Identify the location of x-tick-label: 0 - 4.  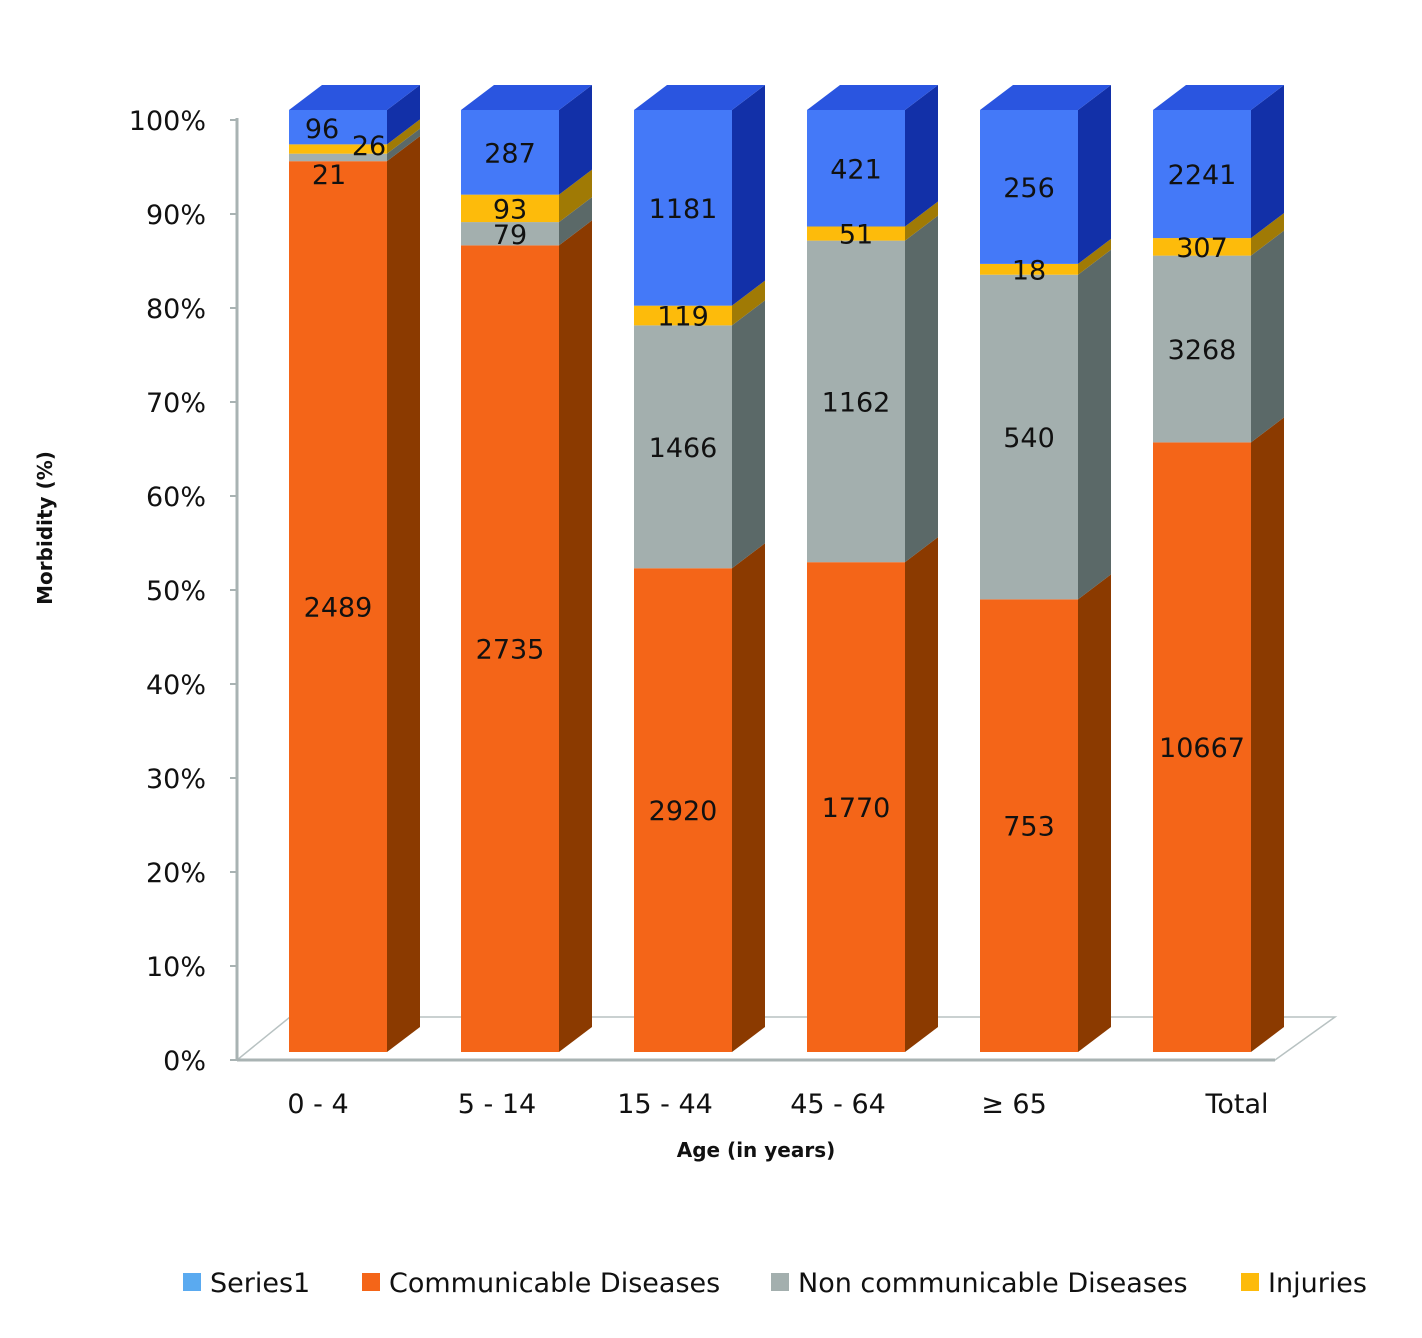
(317, 1104).